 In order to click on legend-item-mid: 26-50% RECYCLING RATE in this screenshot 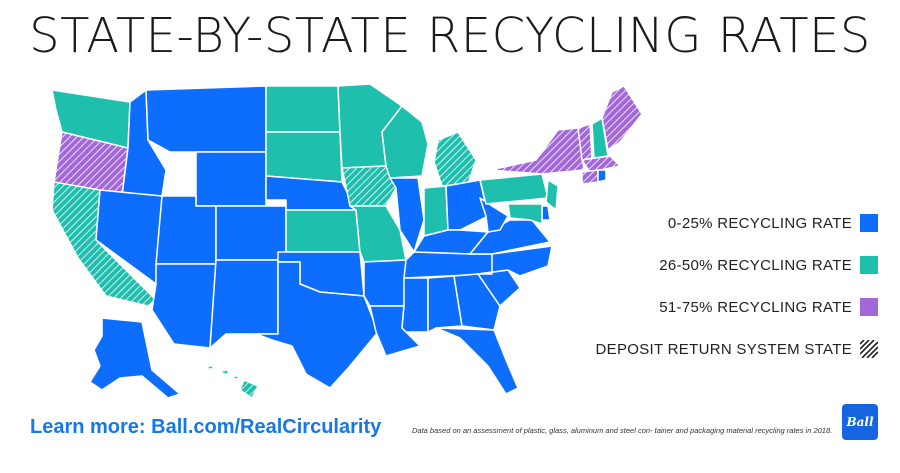, I will do `click(713, 265)`.